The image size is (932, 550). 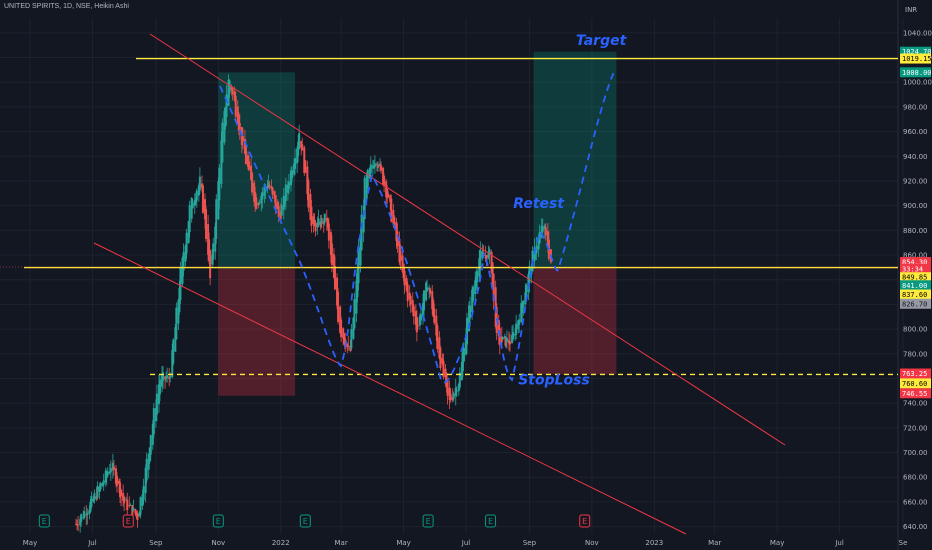 I want to click on price-badge: 826.70, so click(x=915, y=303).